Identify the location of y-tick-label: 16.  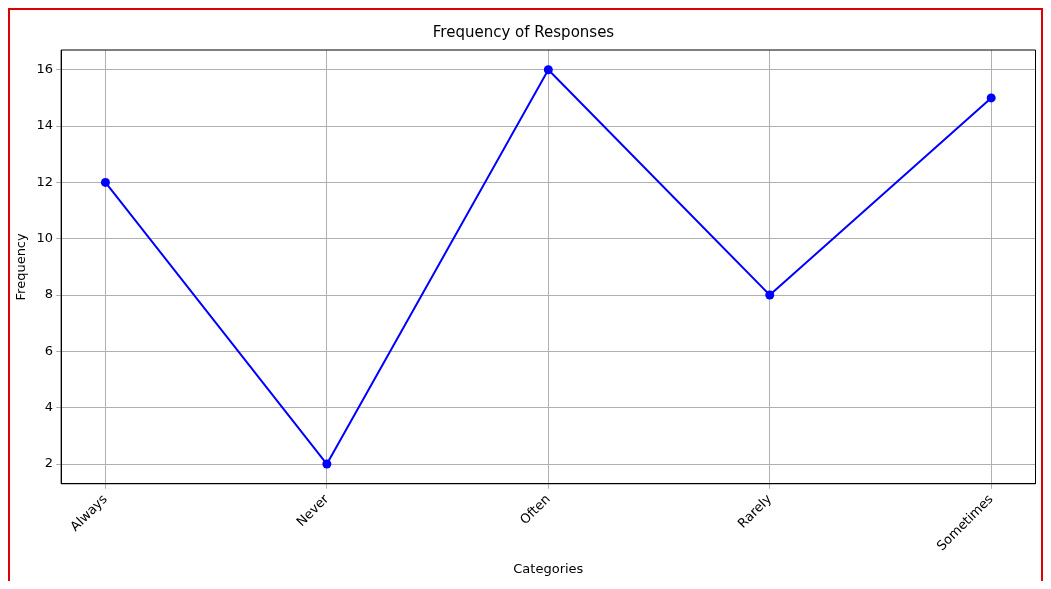
(45, 69).